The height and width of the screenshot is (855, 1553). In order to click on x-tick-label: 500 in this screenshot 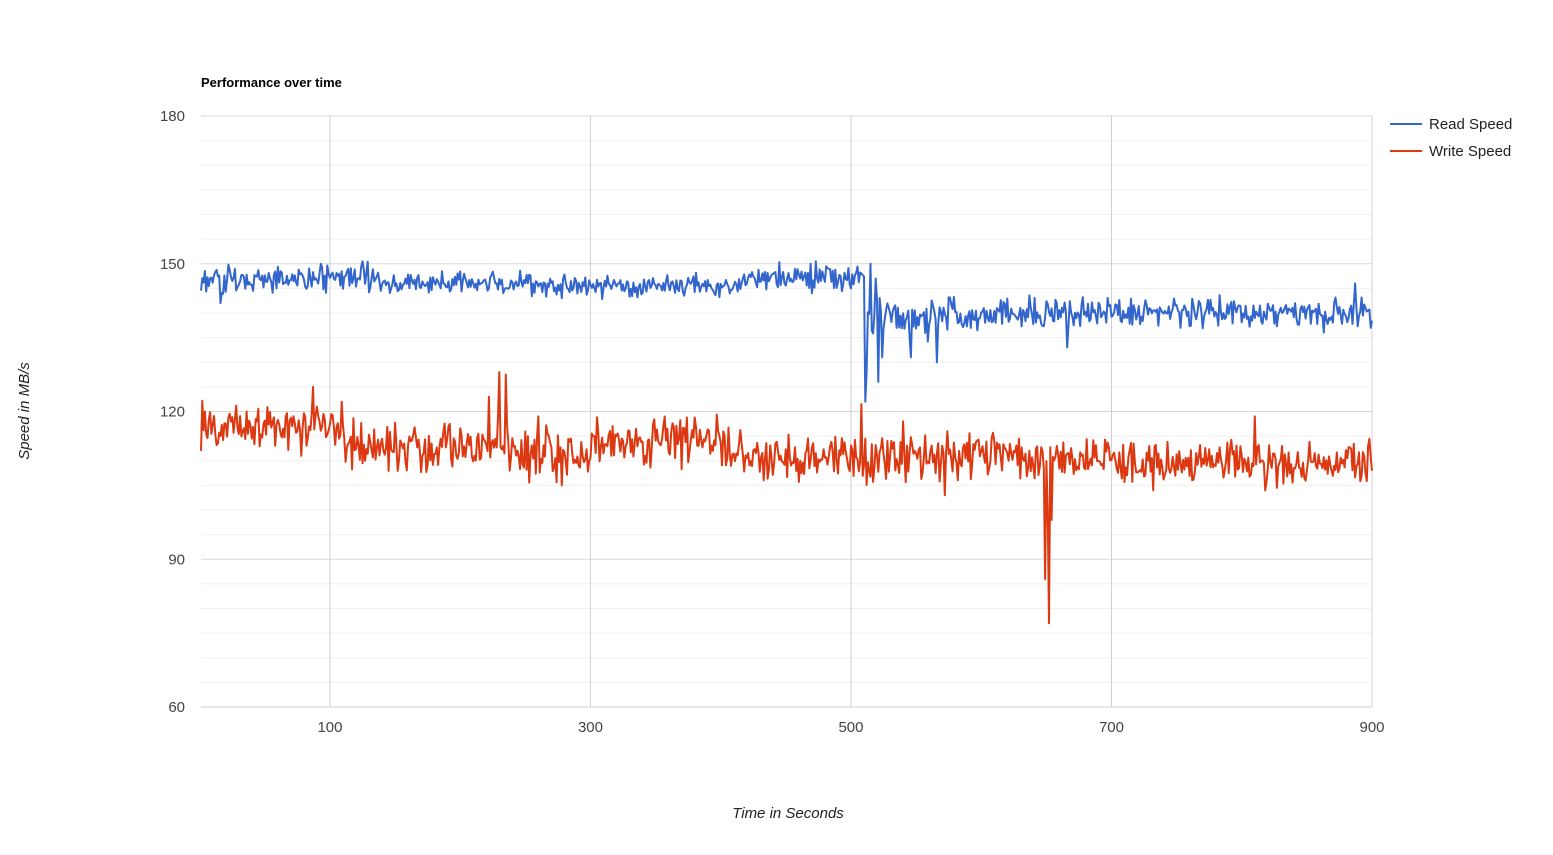, I will do `click(850, 727)`.